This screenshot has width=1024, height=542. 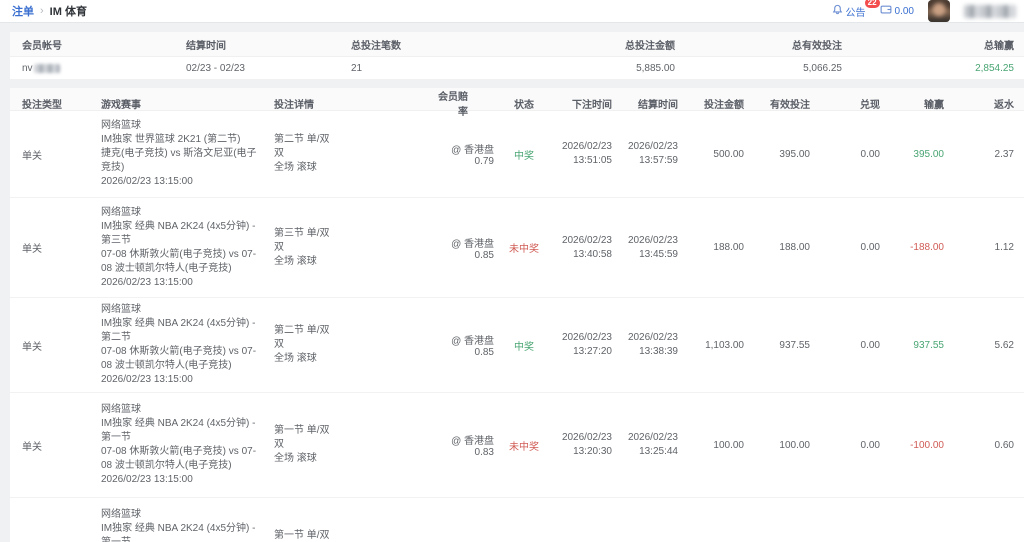 What do you see at coordinates (121, 105) in the screenshot?
I see `header-game-event: 游戏赛事` at bounding box center [121, 105].